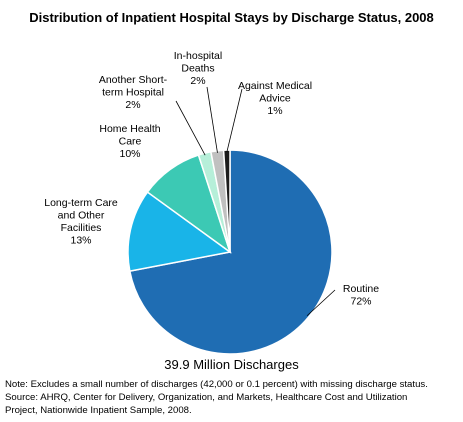 This screenshot has height=422, width=463. I want to click on slice-label: Another Short-term Hospital 2%, so click(133, 92).